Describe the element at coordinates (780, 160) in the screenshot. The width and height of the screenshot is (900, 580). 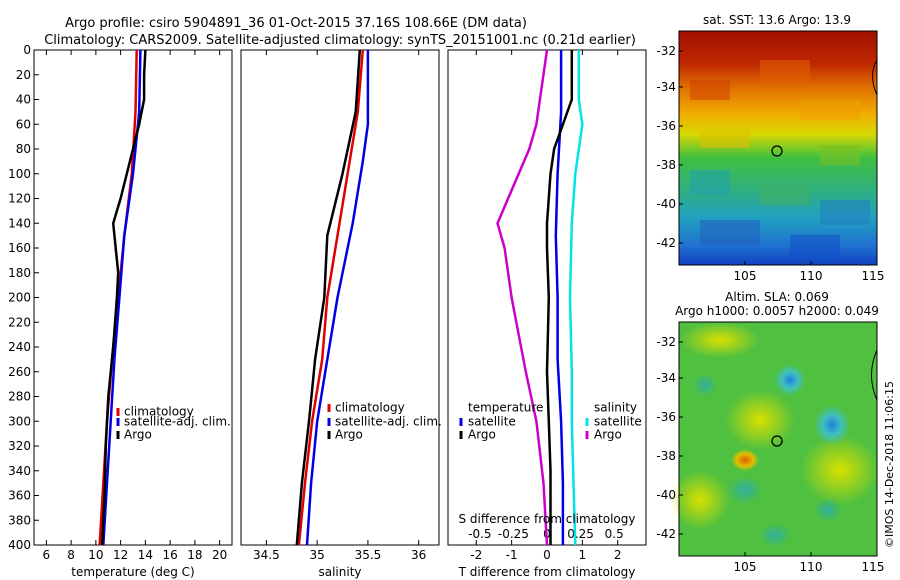
I see `sst-texture` at that location.